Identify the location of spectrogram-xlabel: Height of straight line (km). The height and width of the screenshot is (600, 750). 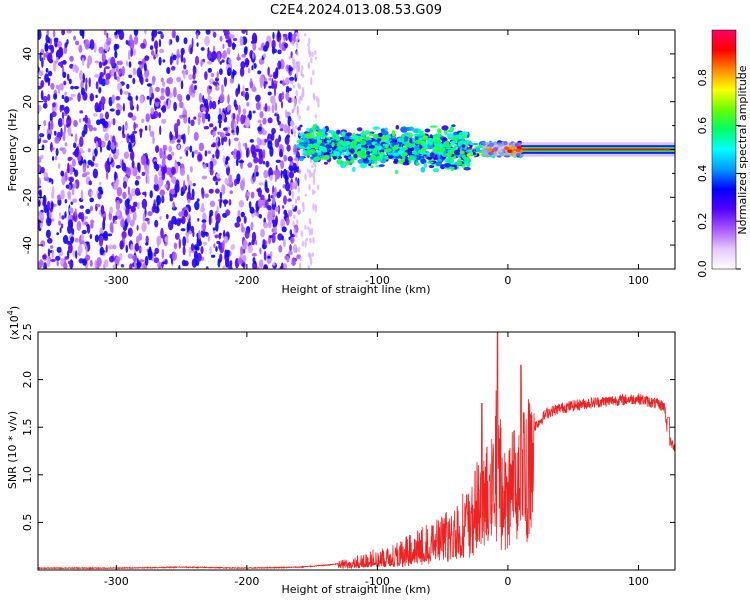
(355, 289).